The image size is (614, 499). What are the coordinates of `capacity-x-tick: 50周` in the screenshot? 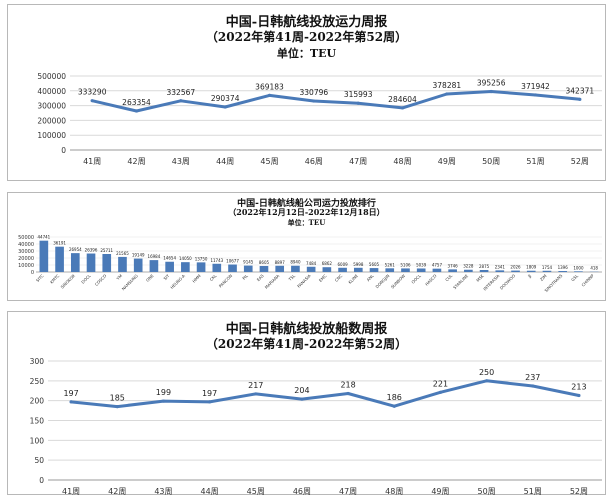 It's located at (491, 161).